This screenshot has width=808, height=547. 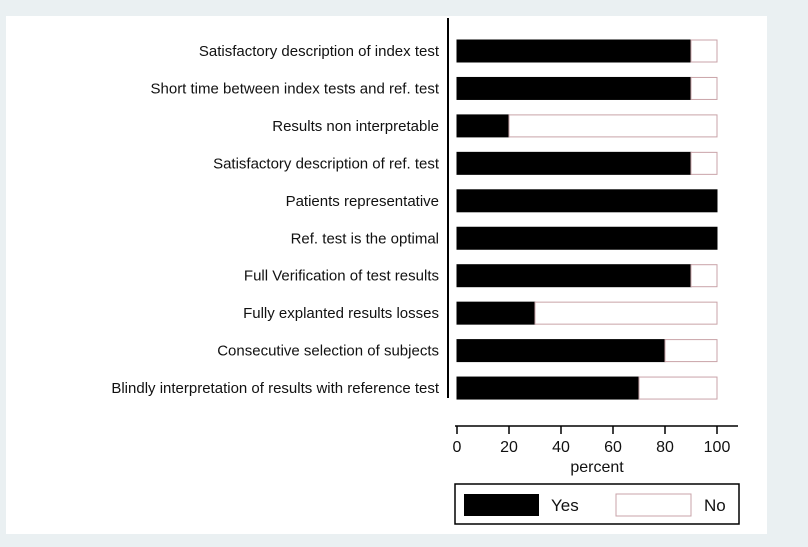 I want to click on category-label-2: Results non interpretable, so click(x=355, y=126).